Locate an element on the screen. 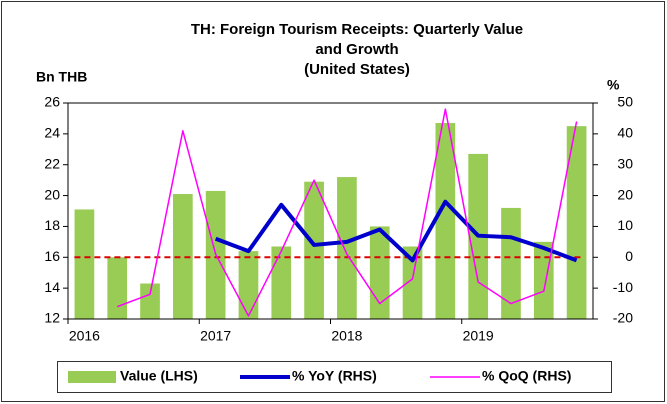 The width and height of the screenshot is (667, 404). chart-subtitle: (United States) is located at coordinates (357, 69).